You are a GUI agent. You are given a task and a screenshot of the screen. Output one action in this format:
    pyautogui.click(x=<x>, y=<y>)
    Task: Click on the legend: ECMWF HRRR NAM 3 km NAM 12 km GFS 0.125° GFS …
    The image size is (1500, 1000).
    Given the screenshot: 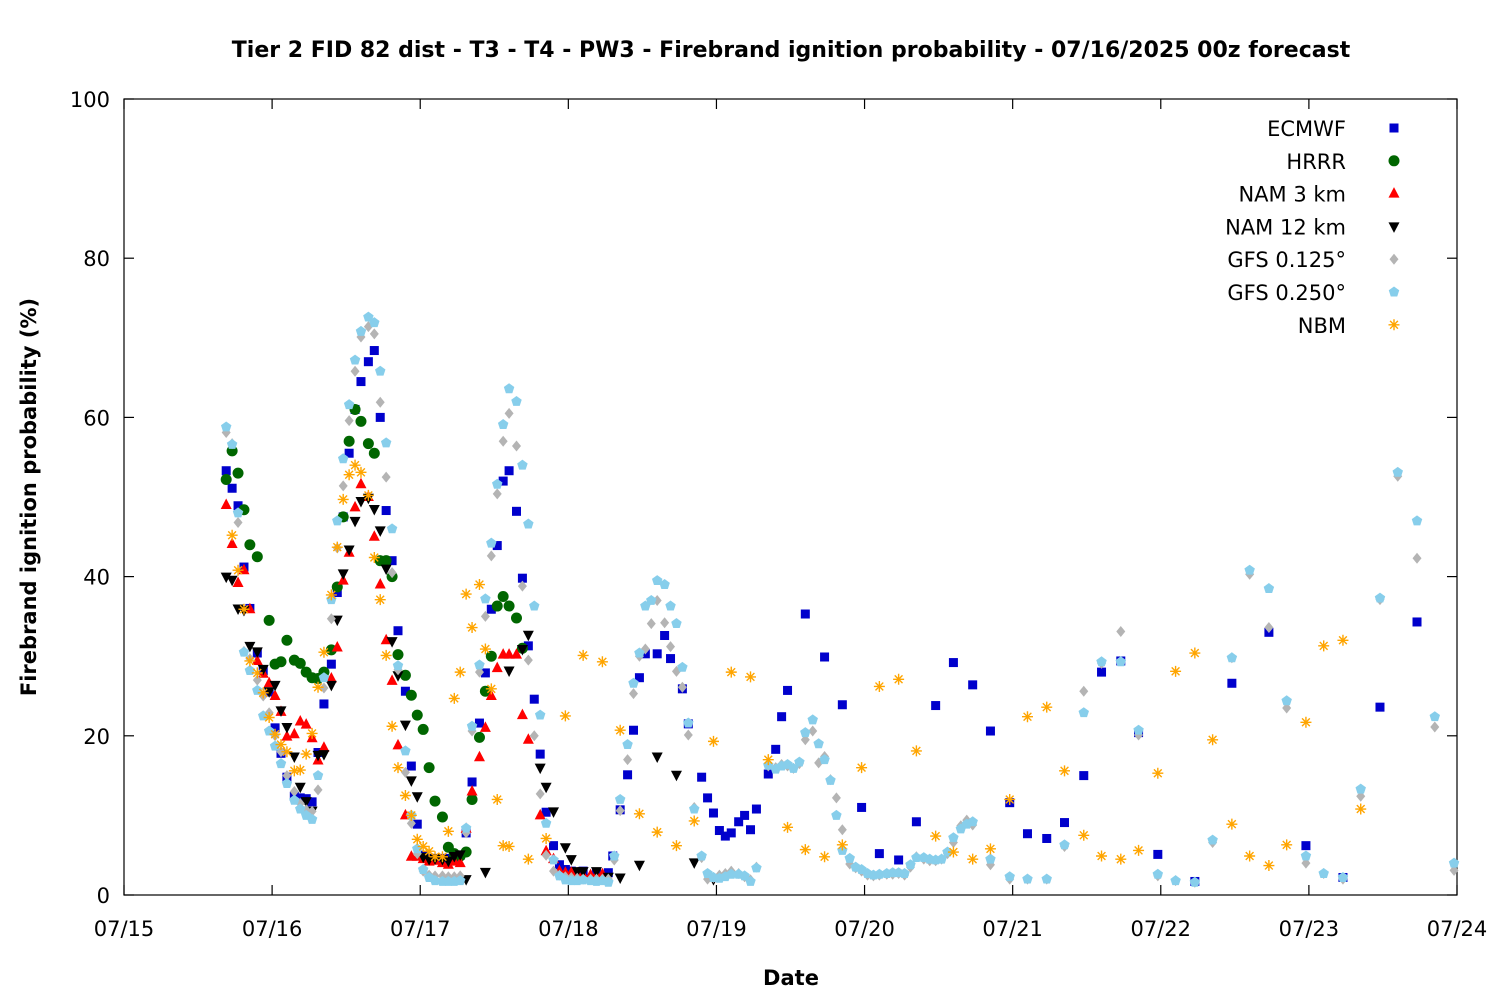 What is the action you would take?
    pyautogui.click(x=1312, y=227)
    